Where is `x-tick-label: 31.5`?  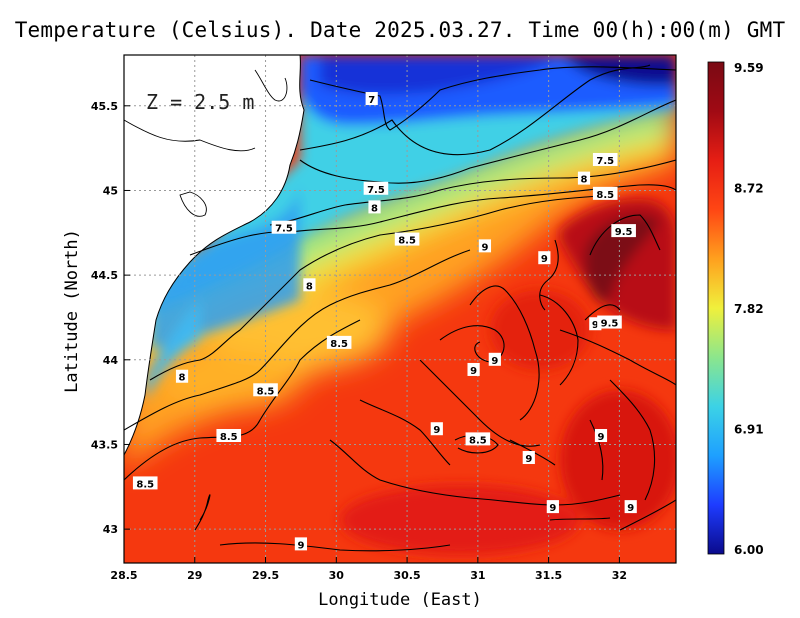 x-tick-label: 31.5 is located at coordinates (548, 575).